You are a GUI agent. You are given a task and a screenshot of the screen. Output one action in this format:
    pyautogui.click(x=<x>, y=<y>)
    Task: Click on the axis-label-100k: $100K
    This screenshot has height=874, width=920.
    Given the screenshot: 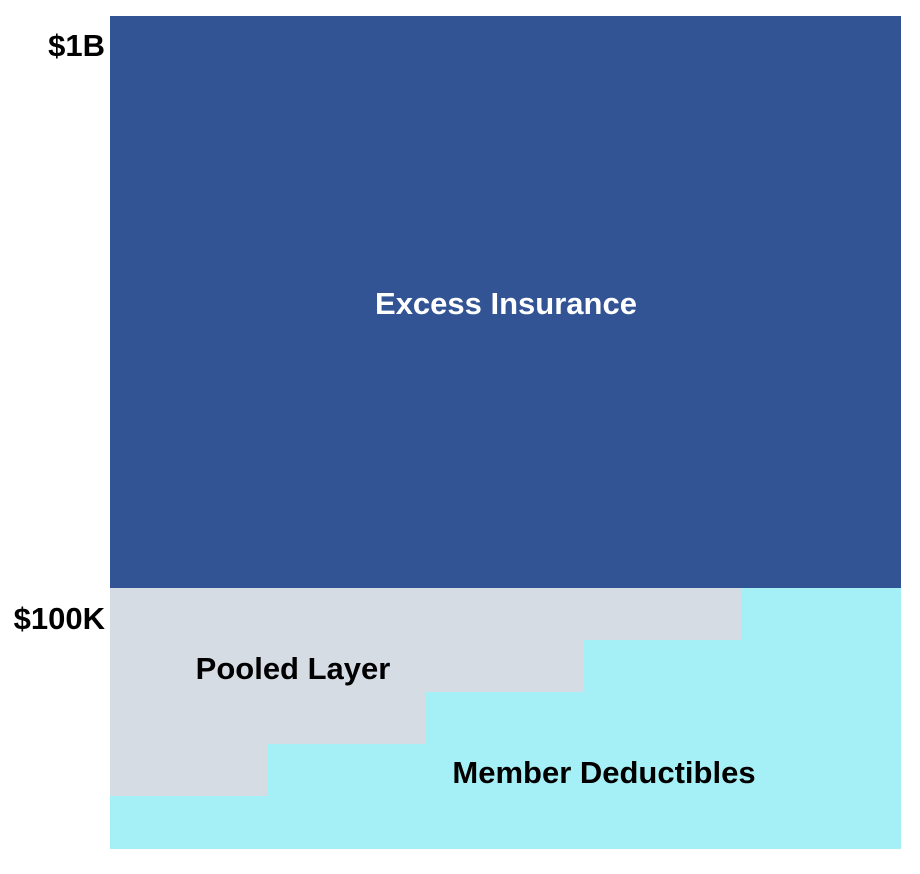 What is the action you would take?
    pyautogui.click(x=59, y=618)
    